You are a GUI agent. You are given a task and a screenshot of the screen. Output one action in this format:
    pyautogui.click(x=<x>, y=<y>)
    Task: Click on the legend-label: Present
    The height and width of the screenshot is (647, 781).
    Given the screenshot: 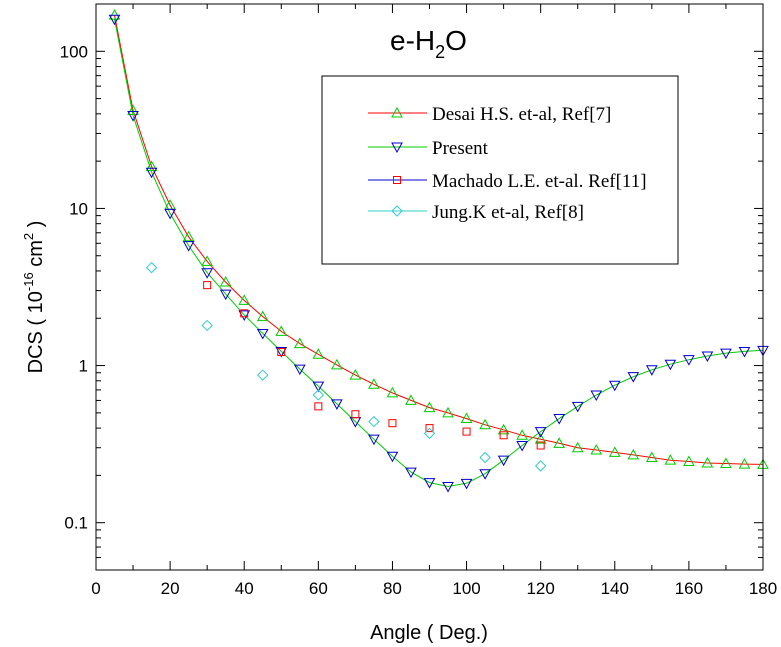 What is the action you would take?
    pyautogui.click(x=460, y=148)
    